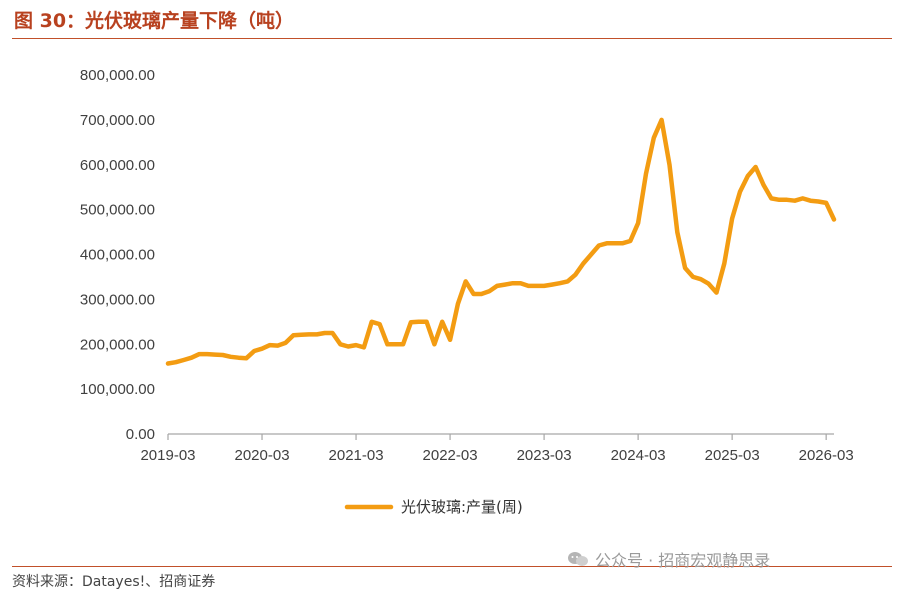 The height and width of the screenshot is (595, 898). I want to click on x-tick-label: 2021-03, so click(356, 455).